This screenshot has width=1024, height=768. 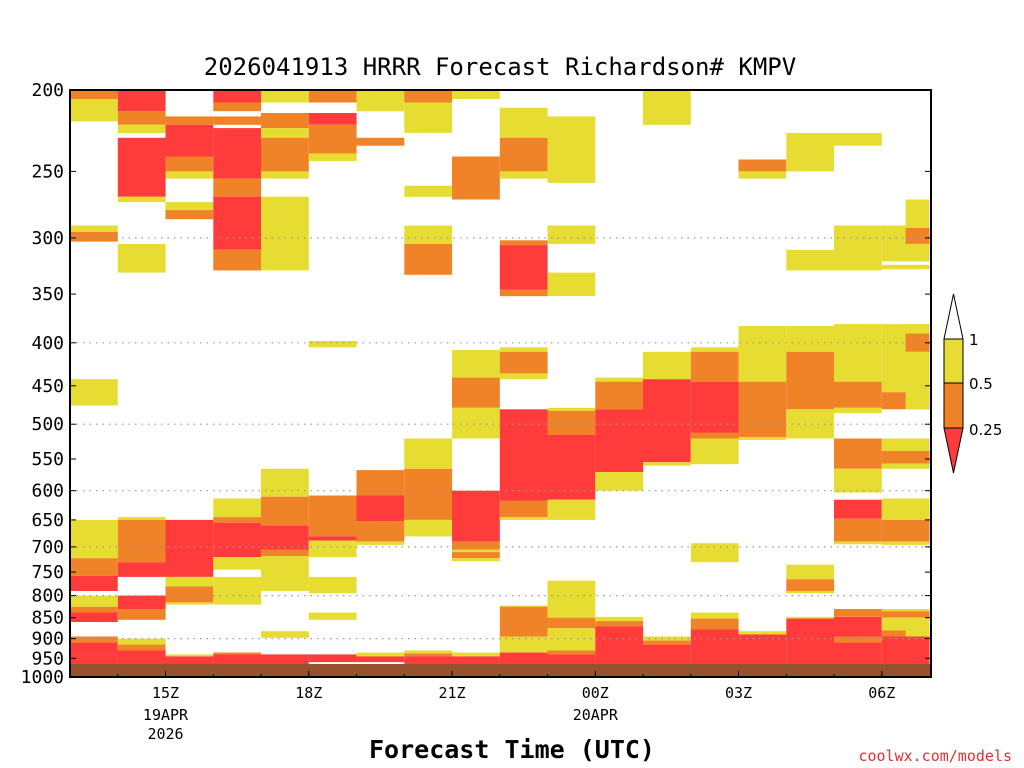 I want to click on x-tick-sublabel-15Z-1: 2026, so click(x=165, y=734).